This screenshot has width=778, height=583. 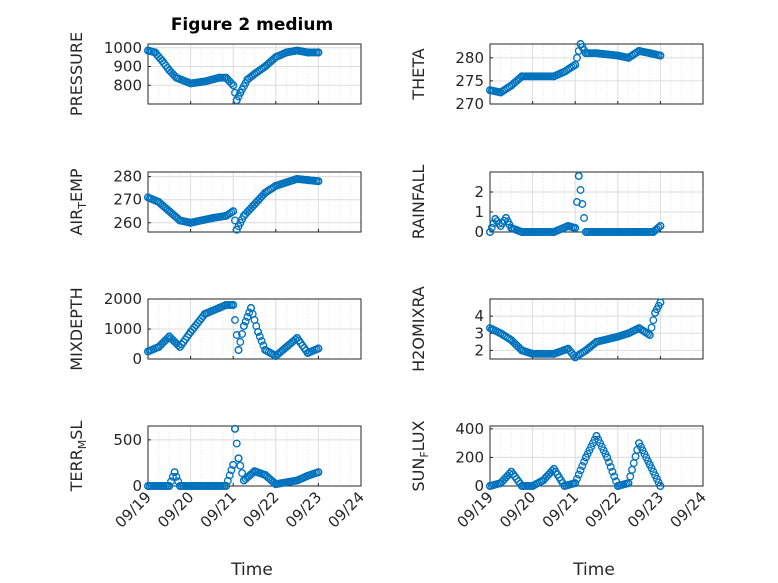 I want to click on figure-title: Figure 2 medium, so click(x=252, y=25).